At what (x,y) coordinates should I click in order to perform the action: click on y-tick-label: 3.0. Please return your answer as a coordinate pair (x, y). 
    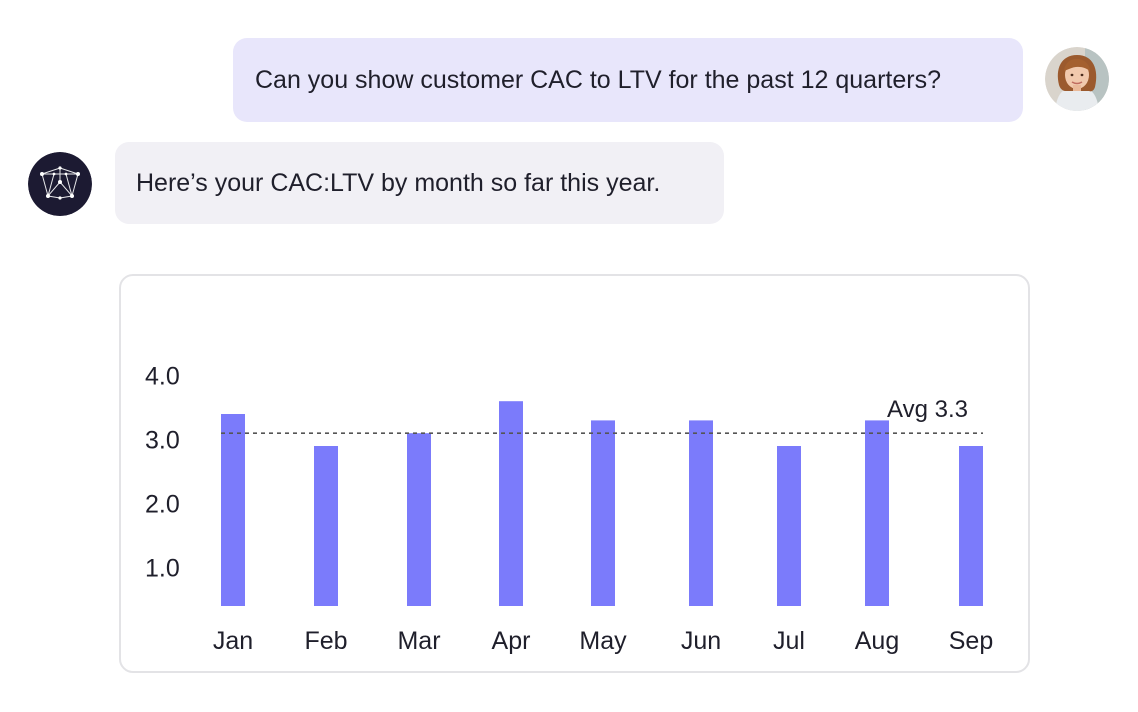
    Looking at the image, I should click on (162, 441).